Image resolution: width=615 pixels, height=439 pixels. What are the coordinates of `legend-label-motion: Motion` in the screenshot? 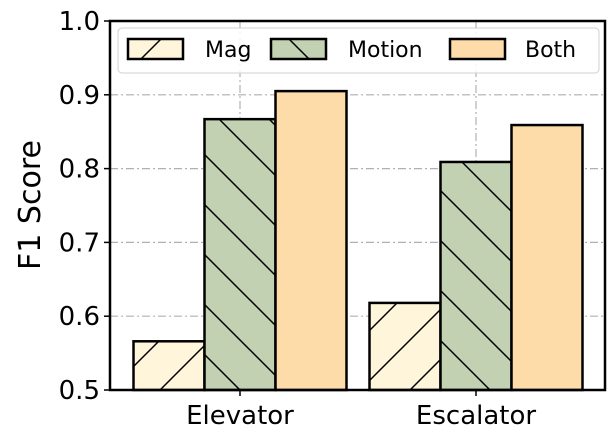 It's located at (385, 50).